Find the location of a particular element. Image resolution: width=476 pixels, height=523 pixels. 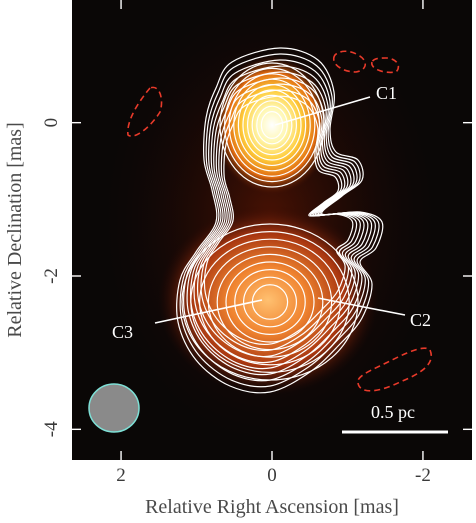

c1-pointer-line is located at coordinates (322, 111).